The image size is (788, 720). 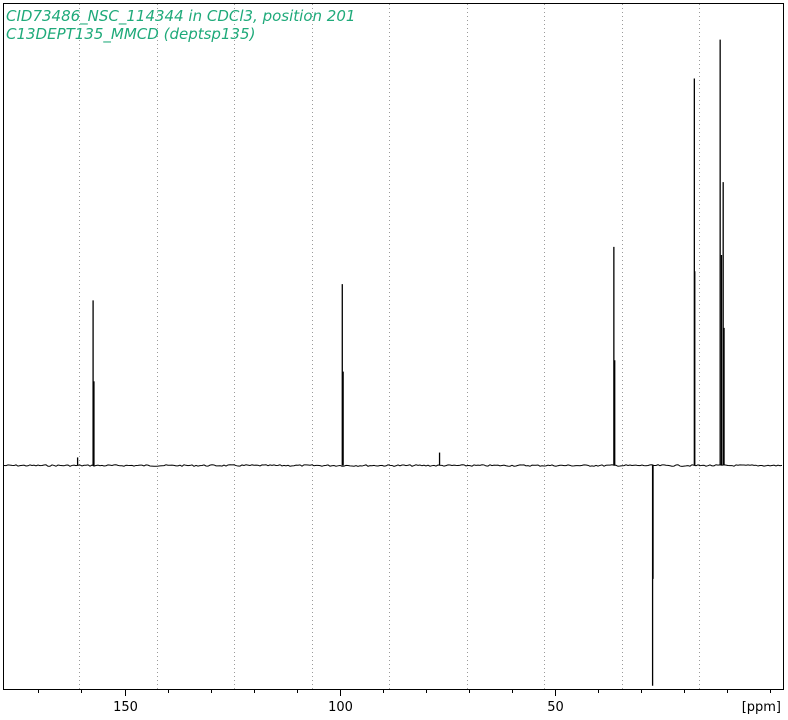 What do you see at coordinates (125, 707) in the screenshot?
I see `x-tick-label: 150` at bounding box center [125, 707].